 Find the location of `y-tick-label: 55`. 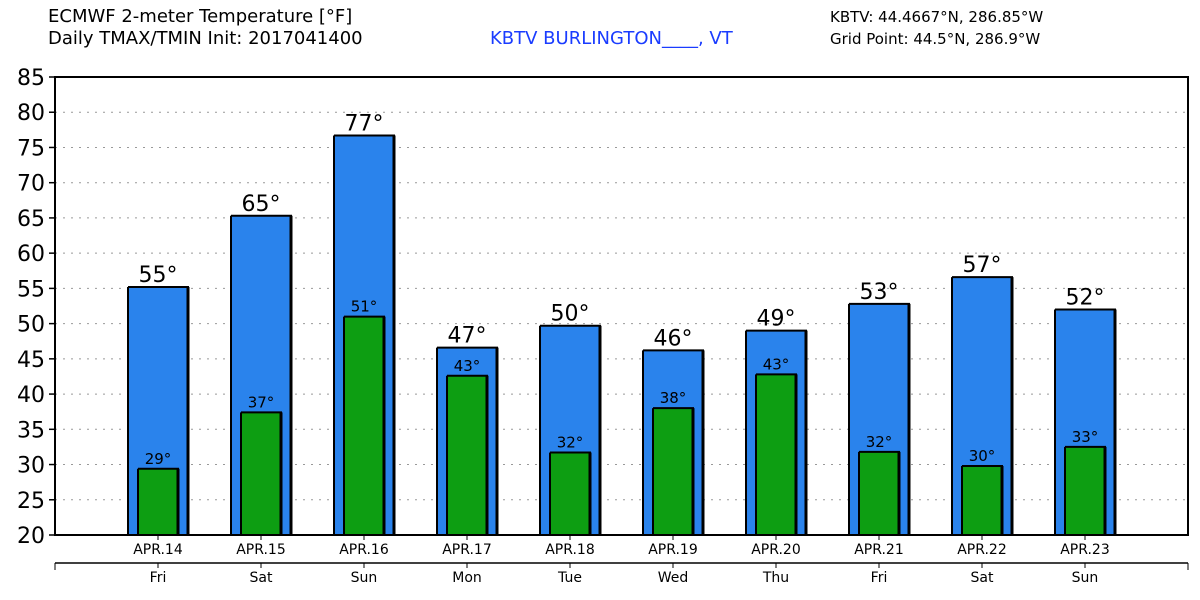

y-tick-label: 55 is located at coordinates (31, 289).